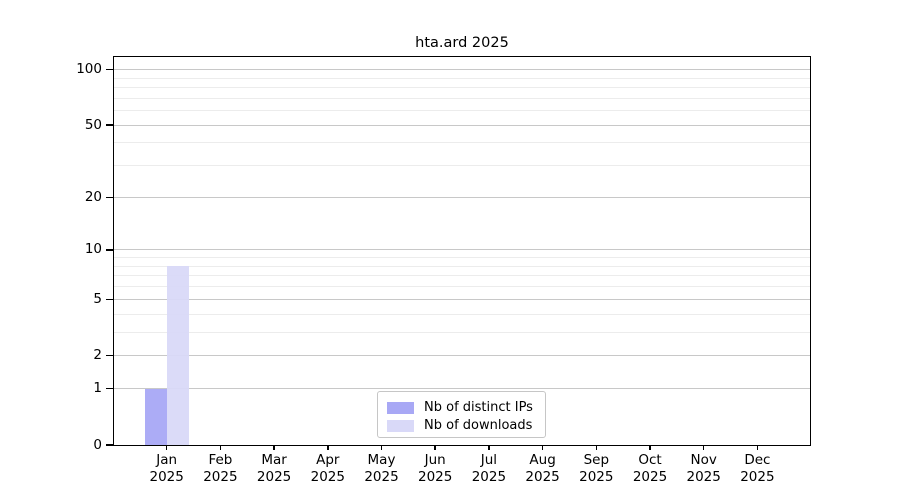  What do you see at coordinates (97, 298) in the screenshot?
I see `y-tick-label: 5` at bounding box center [97, 298].